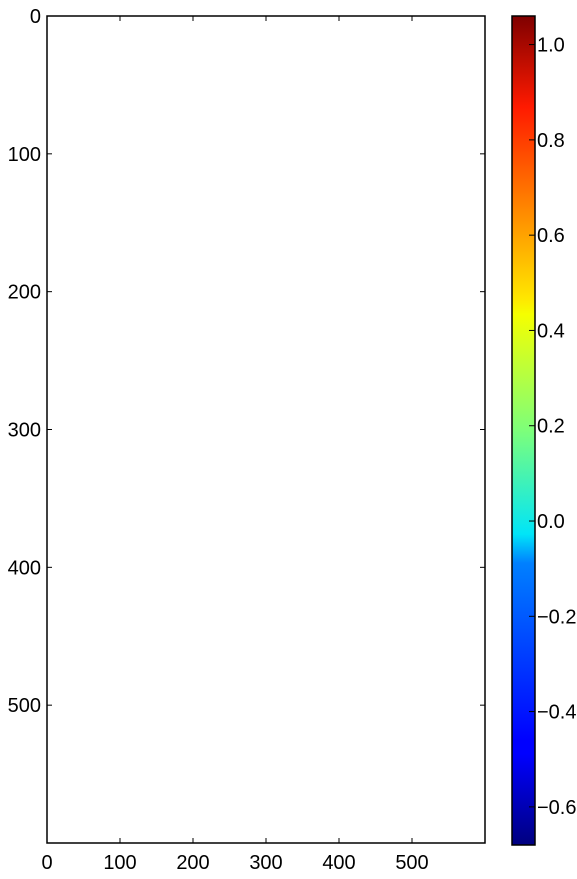 Image resolution: width=577 pixels, height=879 pixels. I want to click on y-tick-label: 100, so click(24, 155).